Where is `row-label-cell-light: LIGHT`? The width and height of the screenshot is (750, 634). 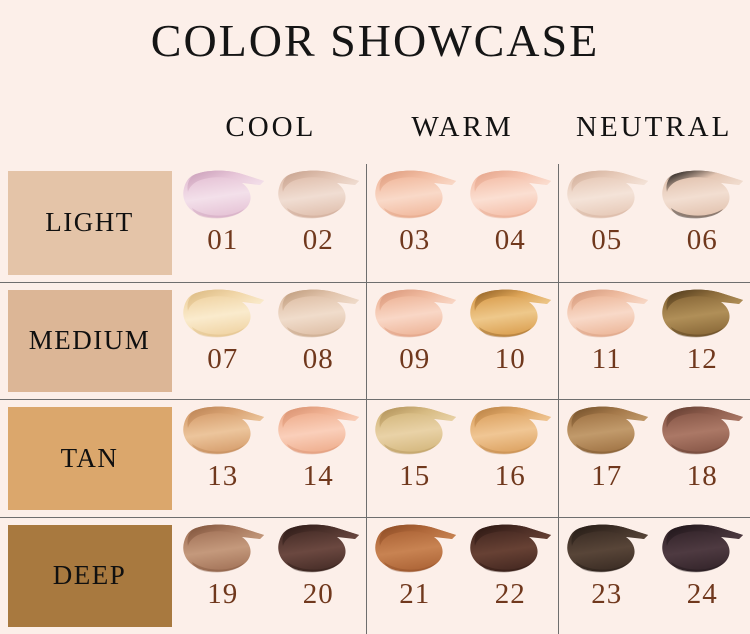 row-label-cell-light: LIGHT is located at coordinates (87, 223).